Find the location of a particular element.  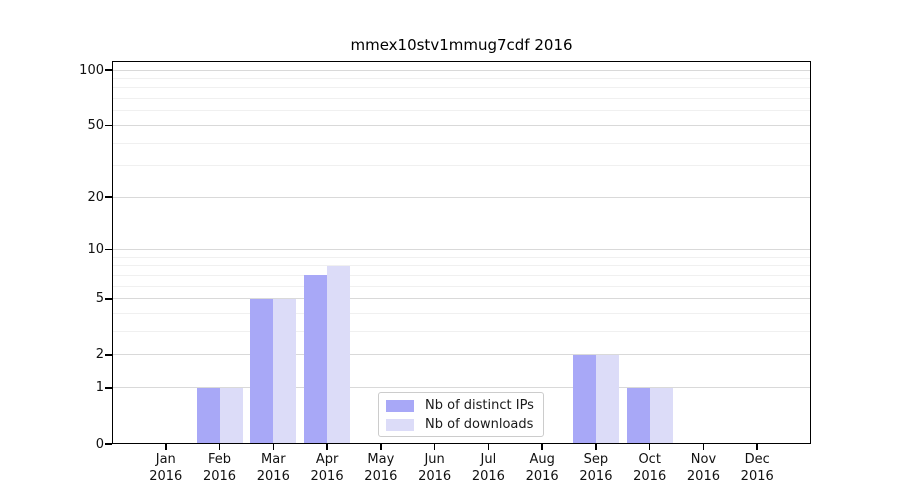

y-tick-label: 1 is located at coordinates (99, 388).